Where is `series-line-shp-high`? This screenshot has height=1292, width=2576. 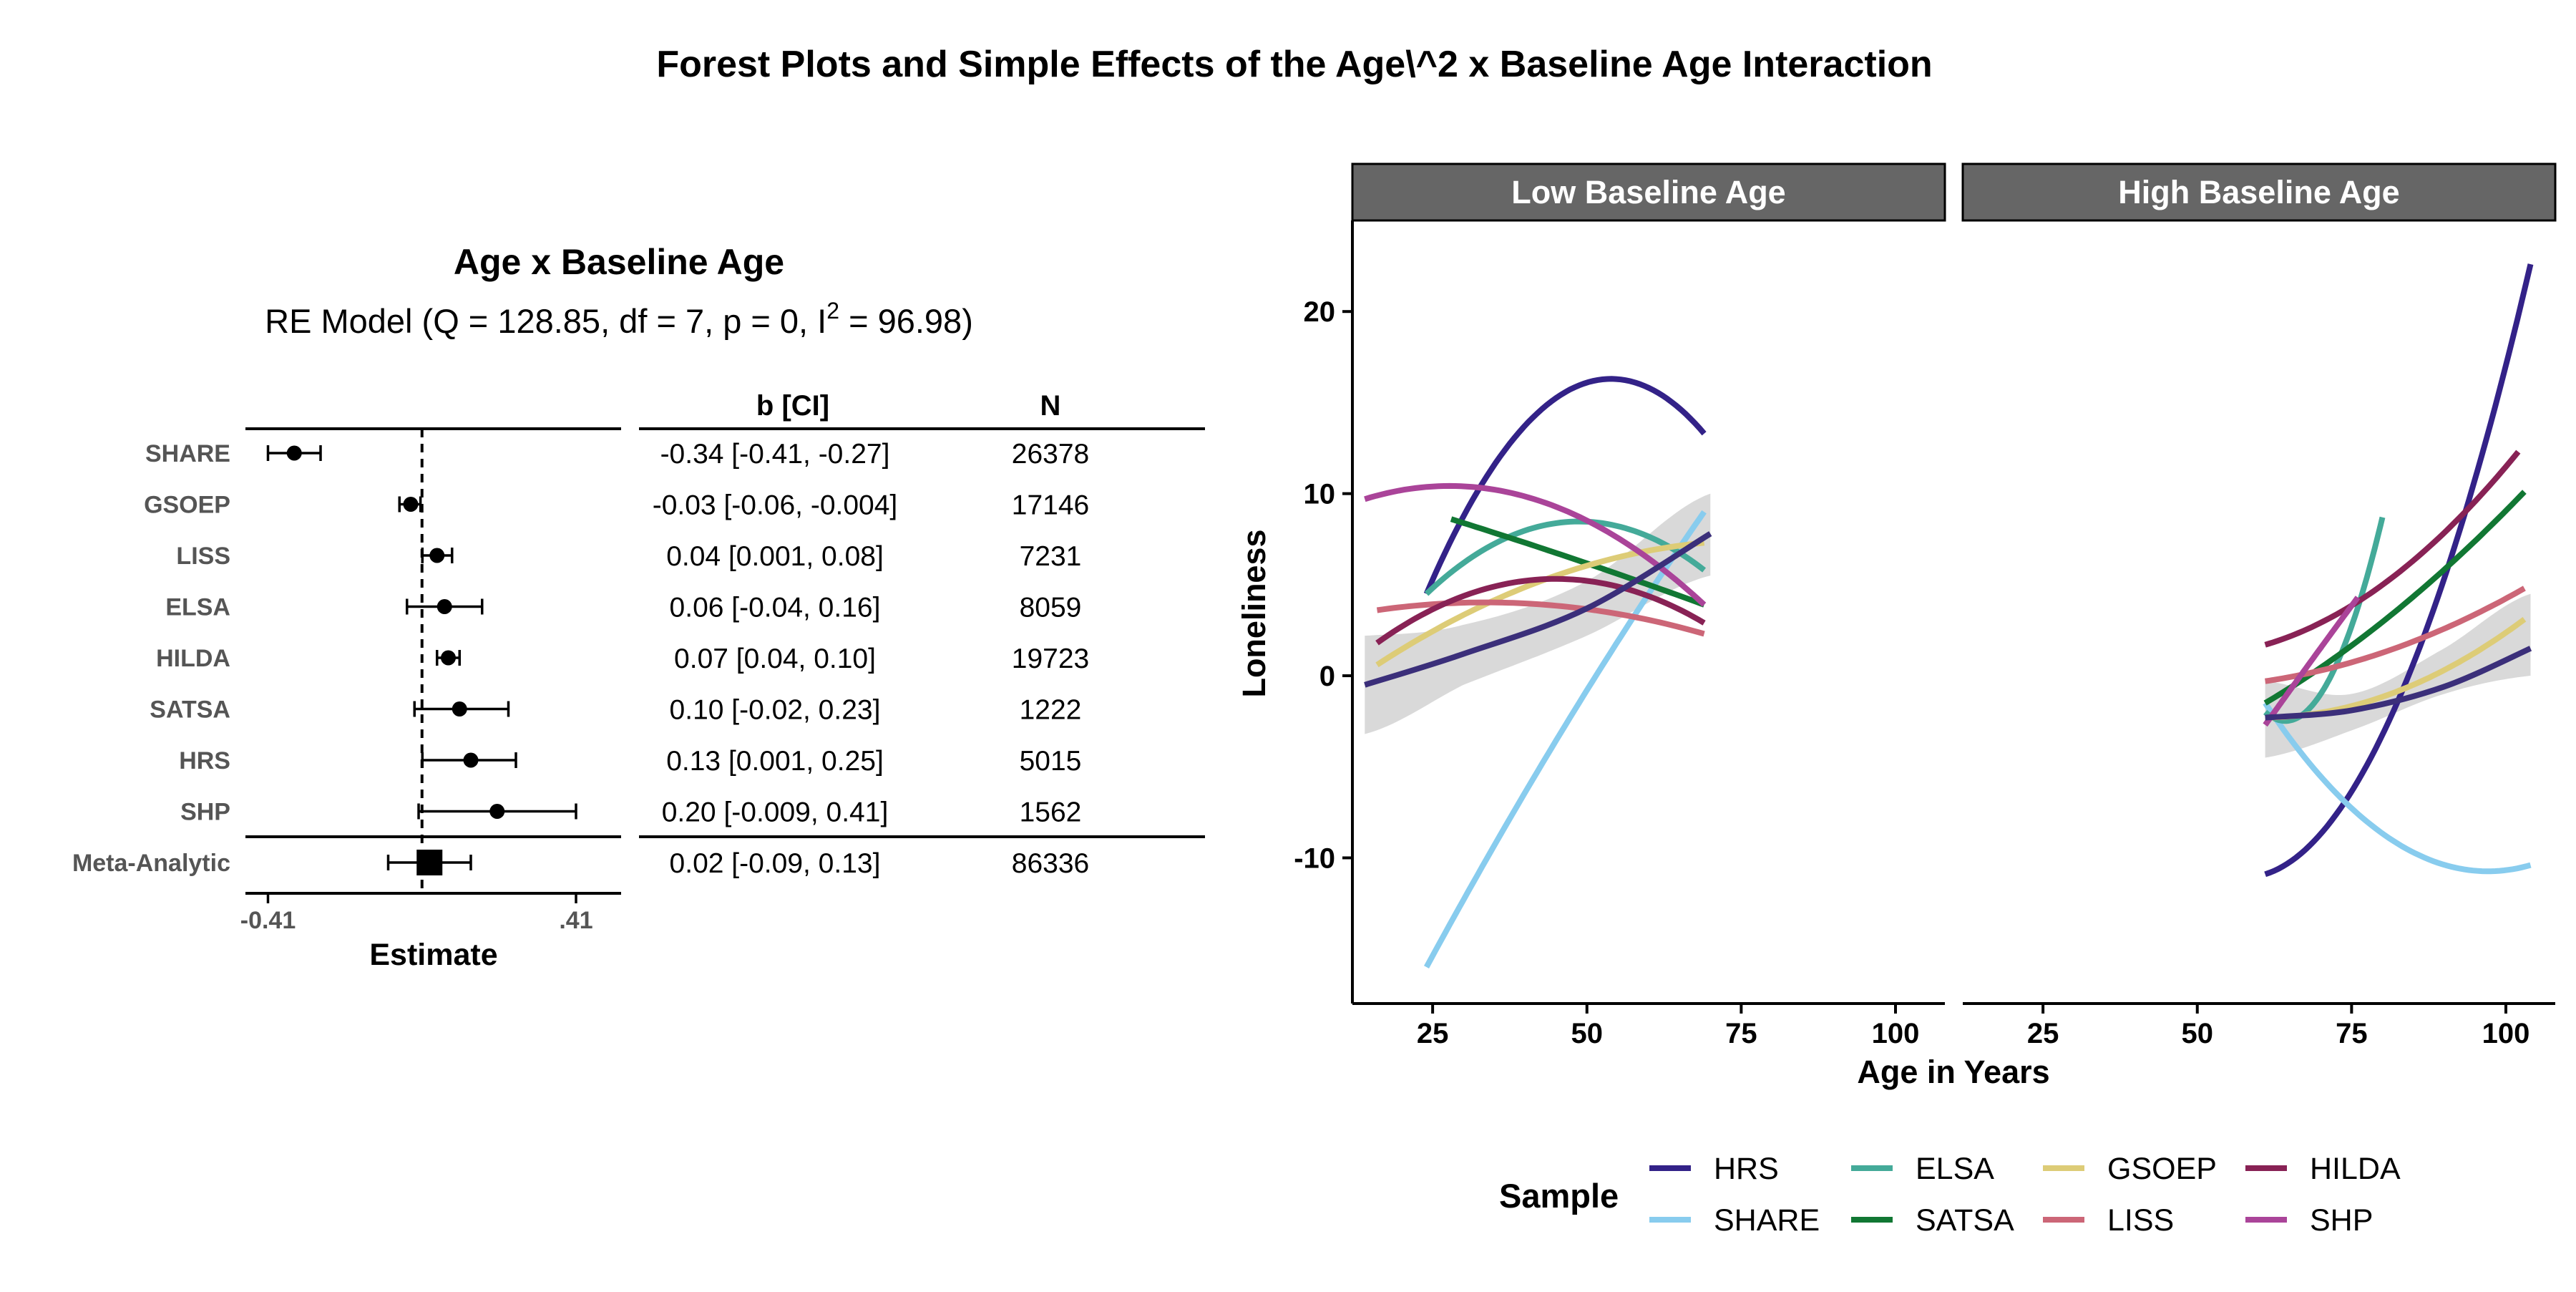 series-line-shp-high is located at coordinates (2312, 661).